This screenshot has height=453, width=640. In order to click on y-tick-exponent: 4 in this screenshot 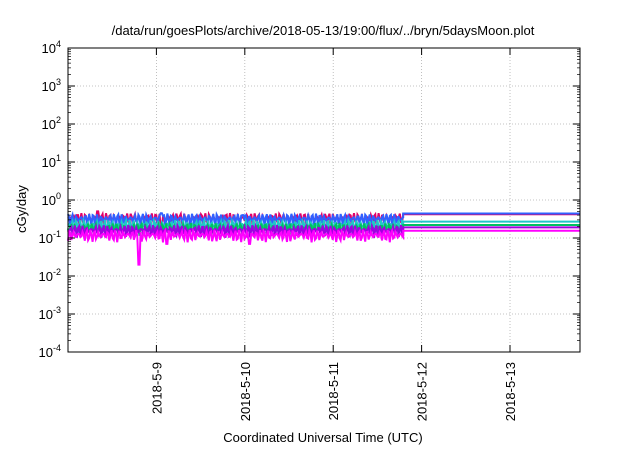, I will do `click(58, 44)`.